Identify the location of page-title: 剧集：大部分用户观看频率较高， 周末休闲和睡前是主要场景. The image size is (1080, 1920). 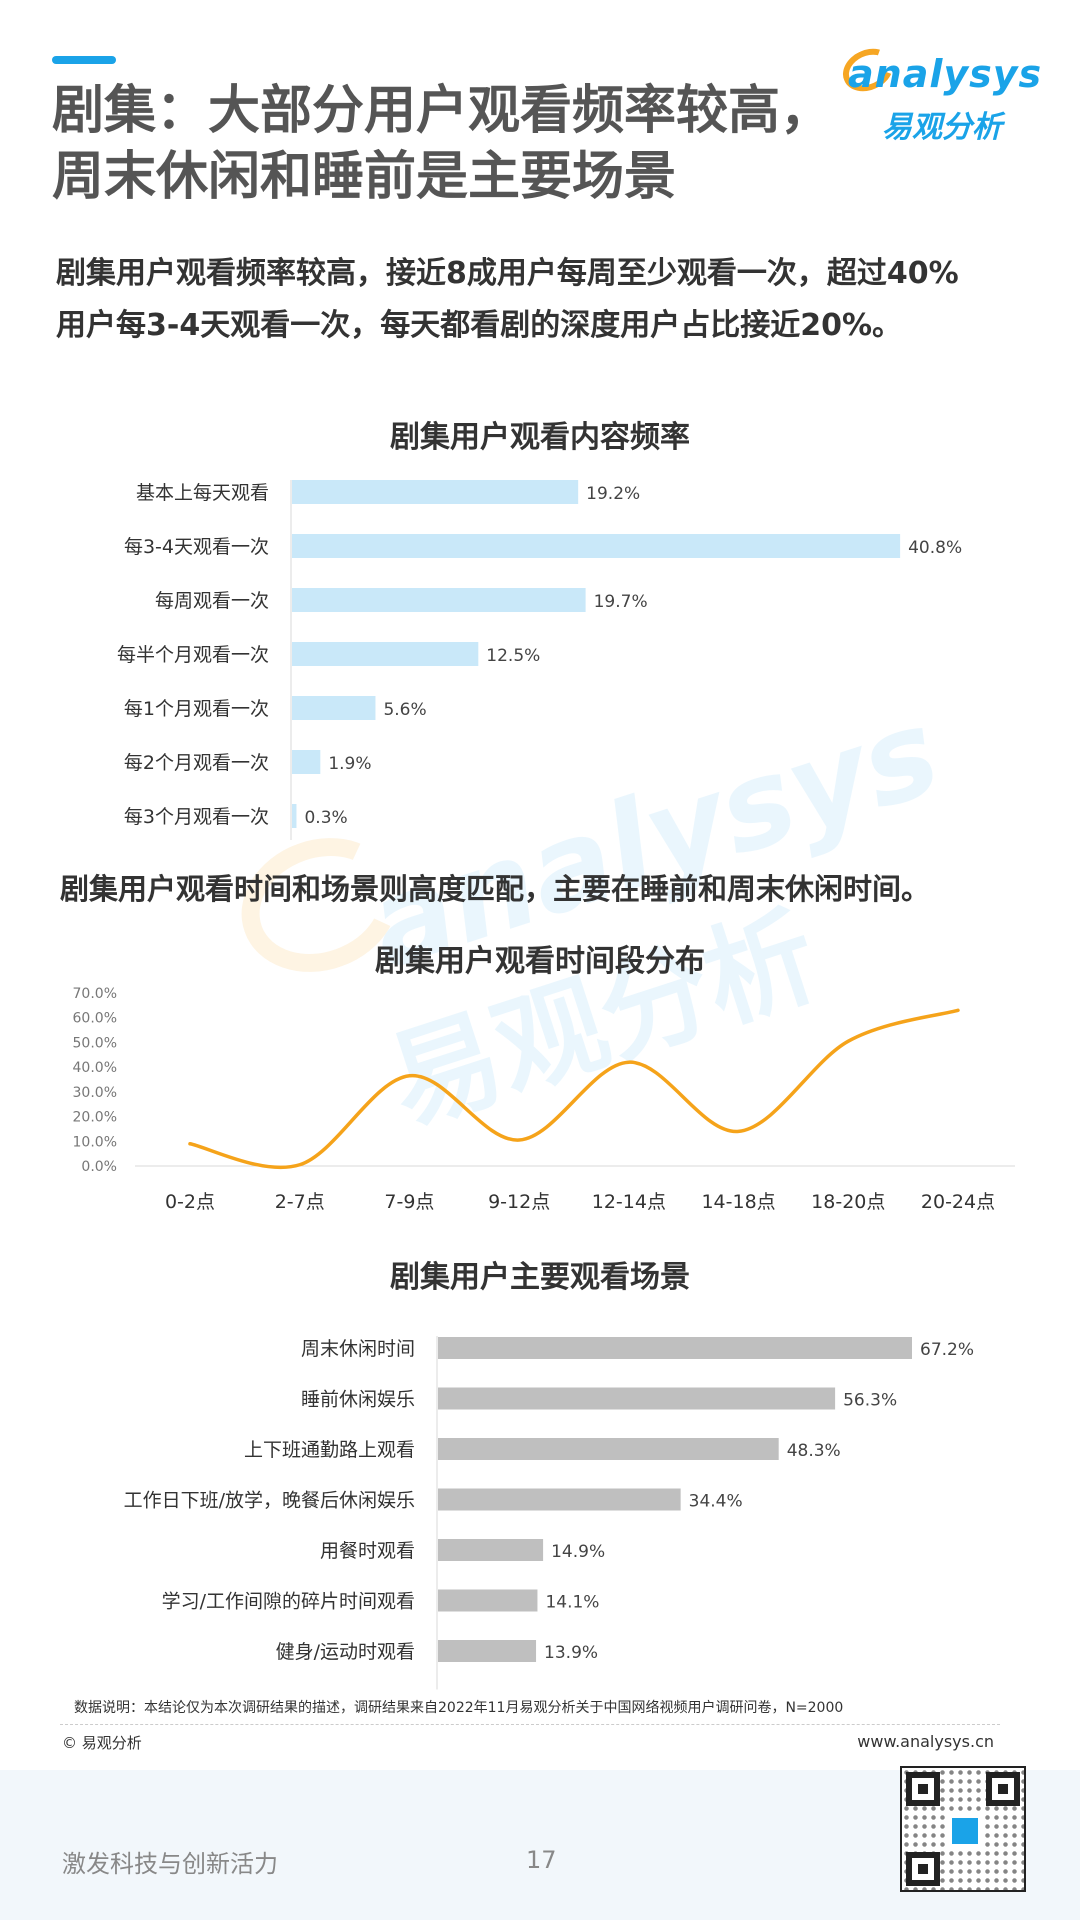
(462, 144).